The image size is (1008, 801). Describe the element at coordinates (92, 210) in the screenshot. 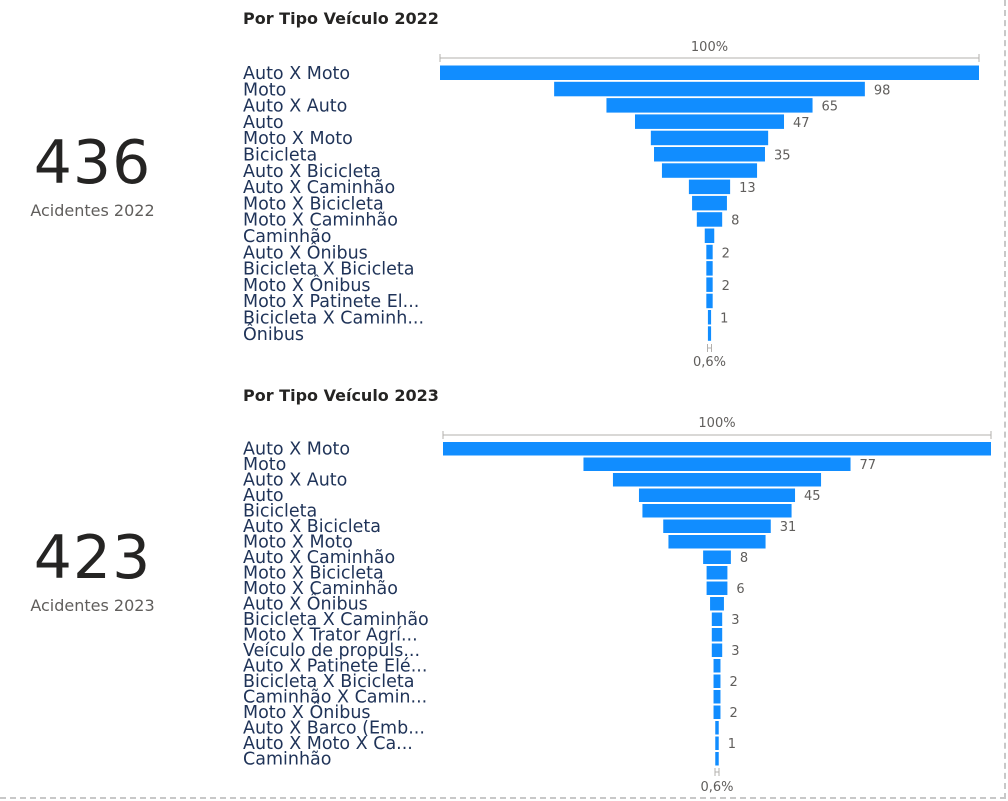

I see `kpi-label: Acidentes 2022` at that location.